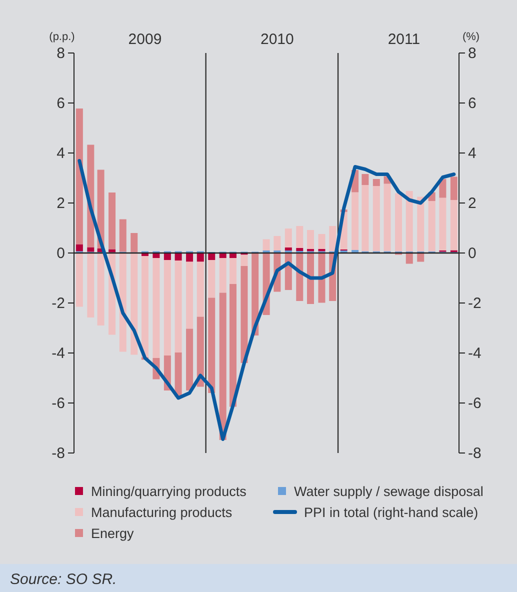 The height and width of the screenshot is (592, 517). What do you see at coordinates (475, 453) in the screenshot?
I see `y2-tick-label: -8` at bounding box center [475, 453].